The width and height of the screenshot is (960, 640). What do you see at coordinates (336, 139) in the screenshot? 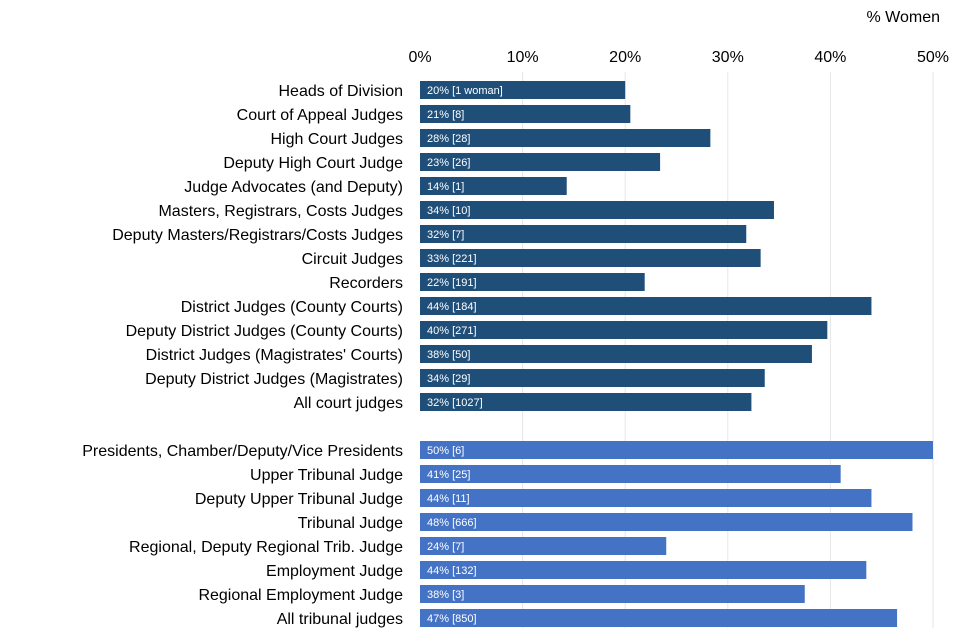
I see `category-label: High Court Judges` at bounding box center [336, 139].